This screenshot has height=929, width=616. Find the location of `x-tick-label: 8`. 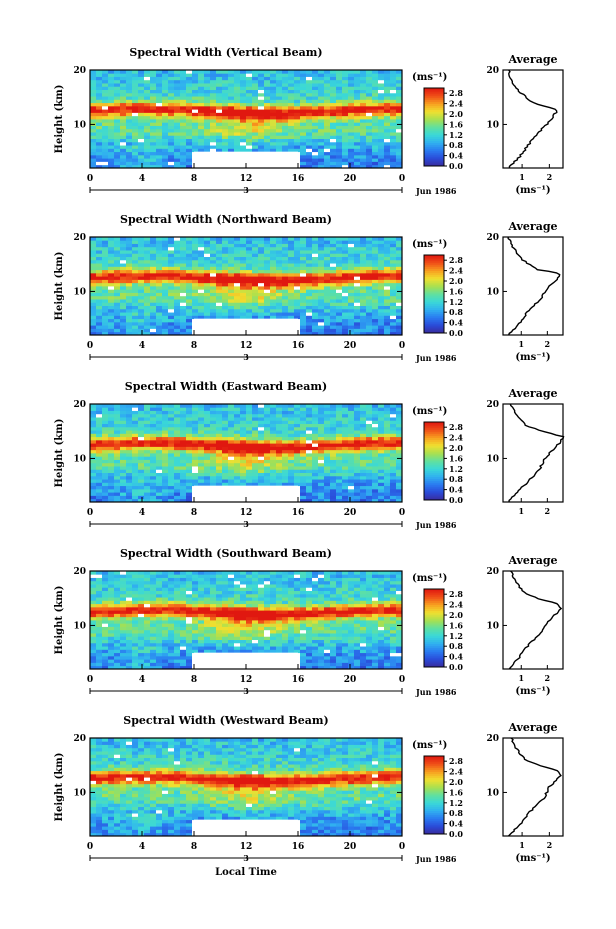

x-tick-label: 8 is located at coordinates (194, 179).